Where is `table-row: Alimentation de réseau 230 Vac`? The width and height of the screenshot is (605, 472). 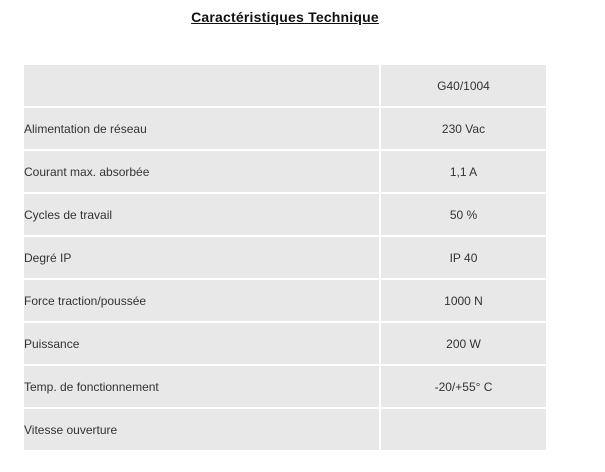
table-row: Alimentation de réseau 230 Vac is located at coordinates (285, 128).